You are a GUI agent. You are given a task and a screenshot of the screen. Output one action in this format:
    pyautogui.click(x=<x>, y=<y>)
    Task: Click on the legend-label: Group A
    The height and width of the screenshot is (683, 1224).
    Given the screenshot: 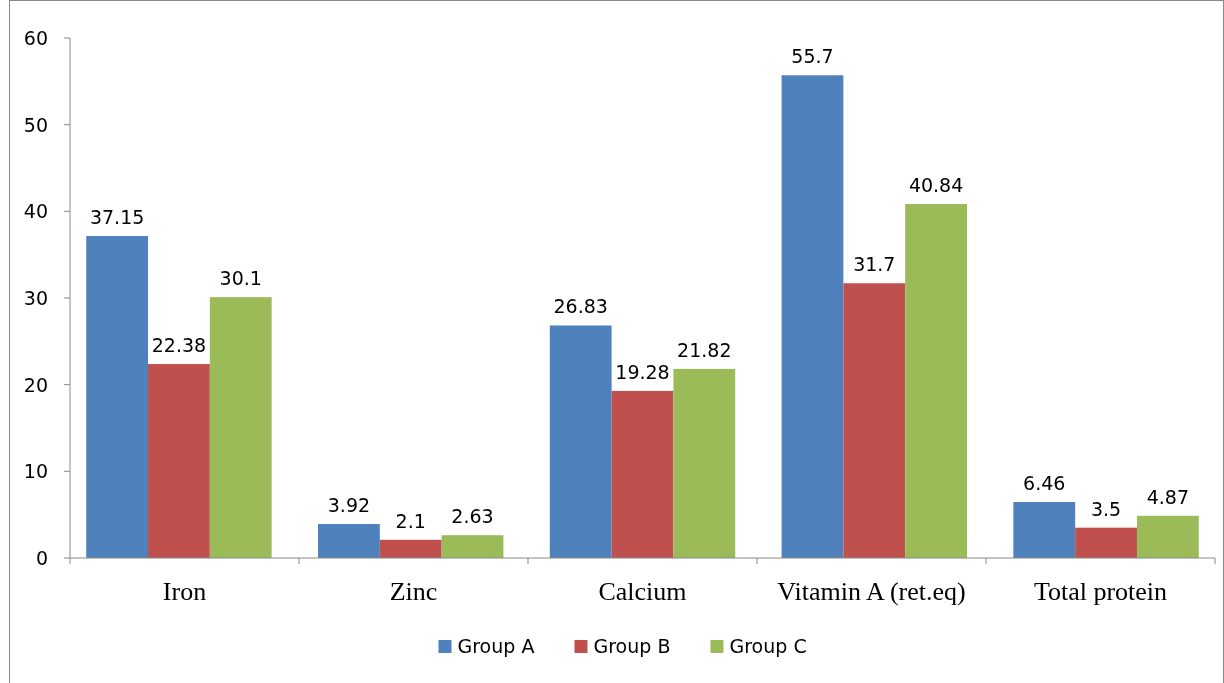 What is the action you would take?
    pyautogui.click(x=496, y=646)
    